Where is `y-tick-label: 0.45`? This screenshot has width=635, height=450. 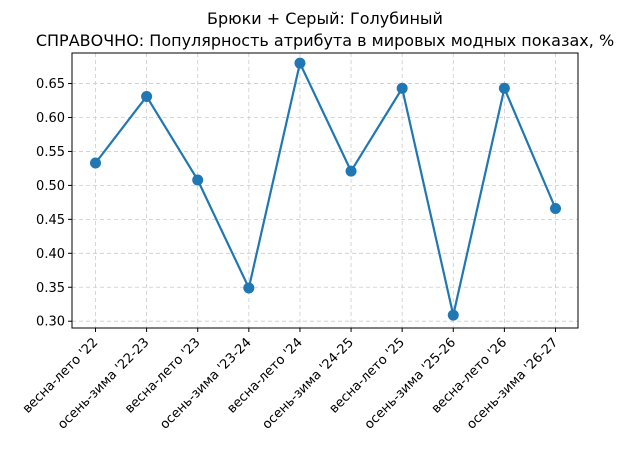 y-tick-label: 0.45 is located at coordinates (50, 220).